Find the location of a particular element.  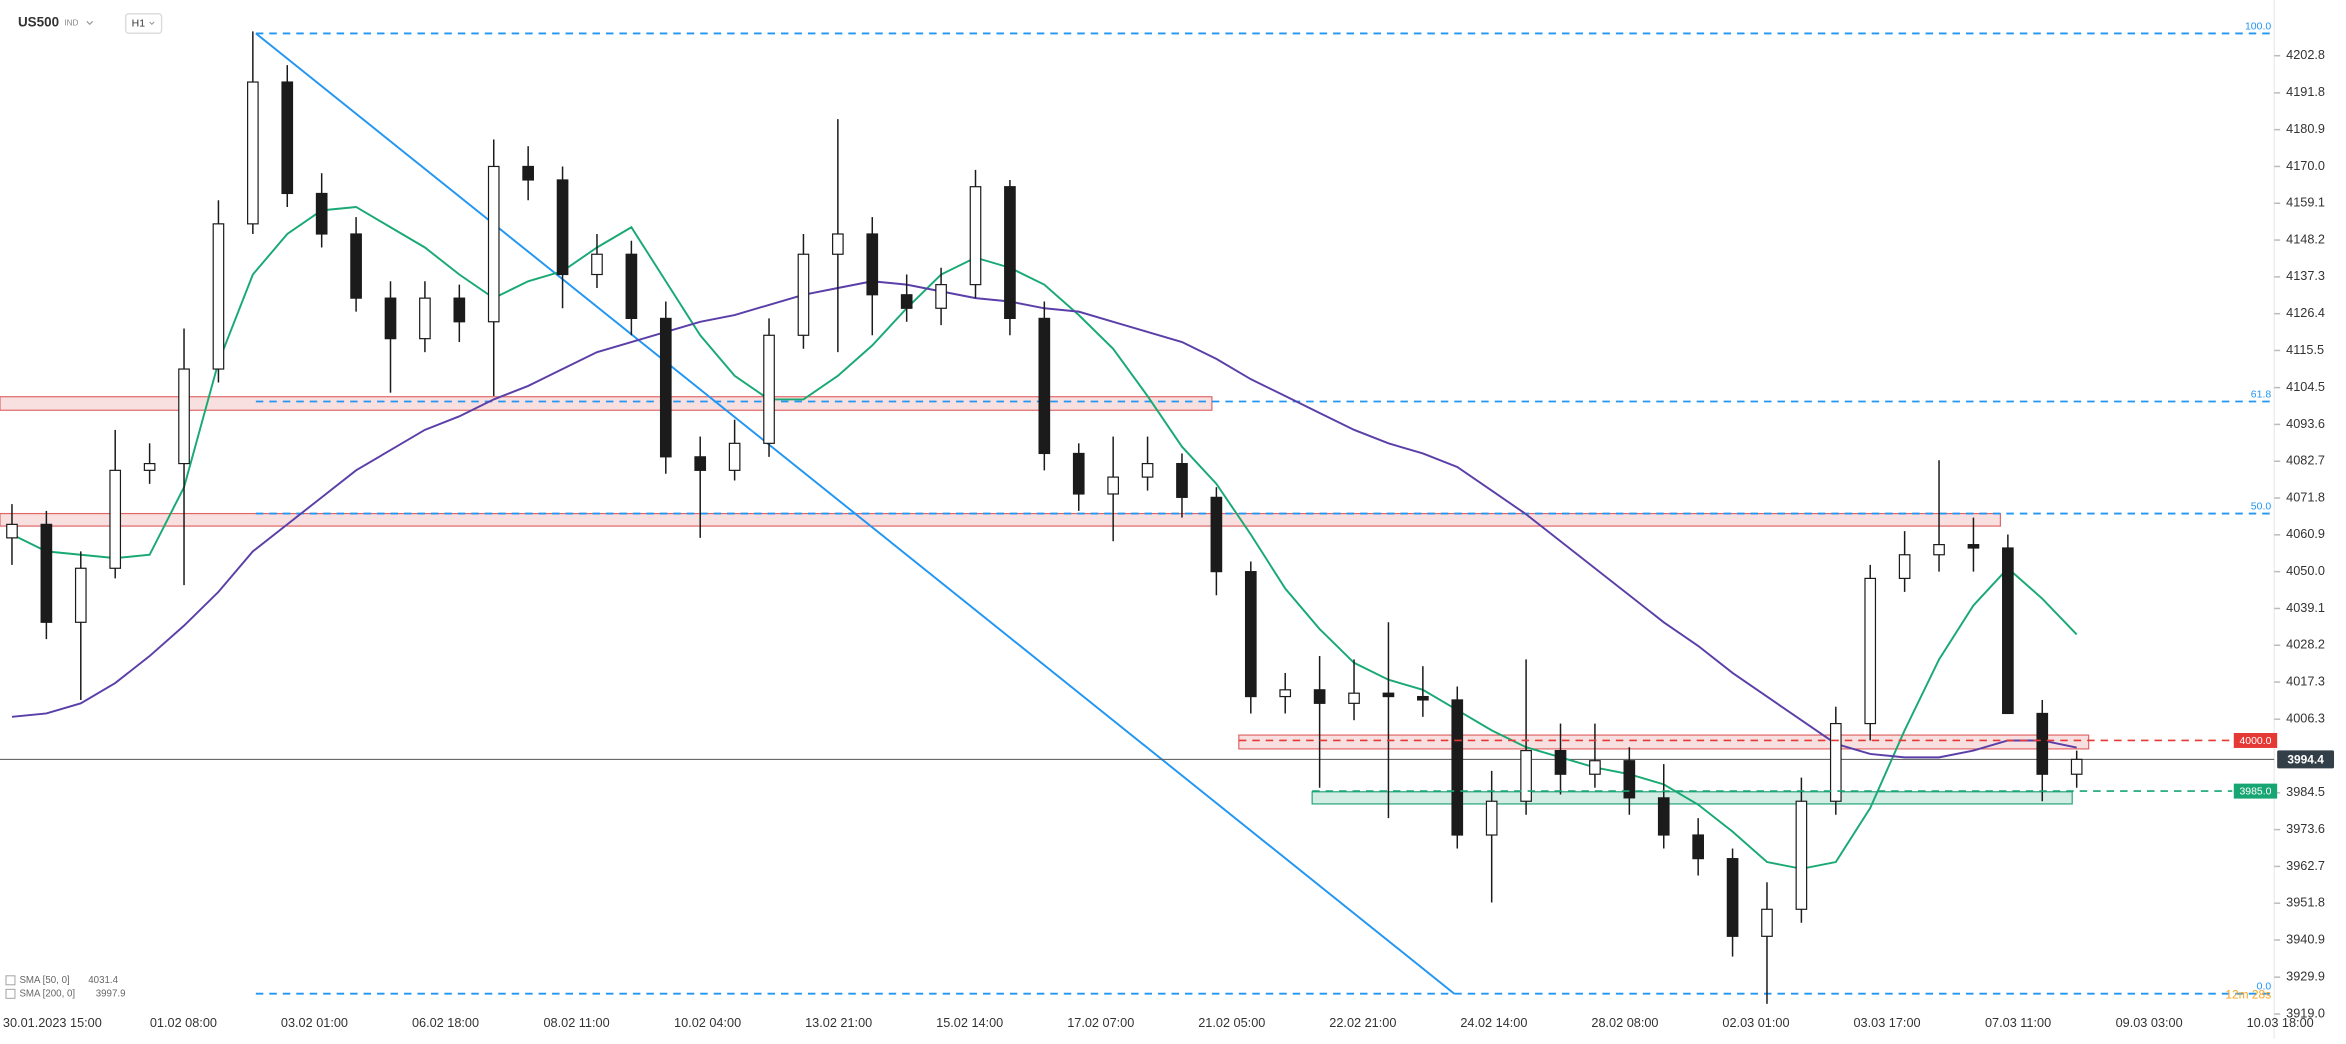

fib-label: 50.0 is located at coordinates (2261, 507).